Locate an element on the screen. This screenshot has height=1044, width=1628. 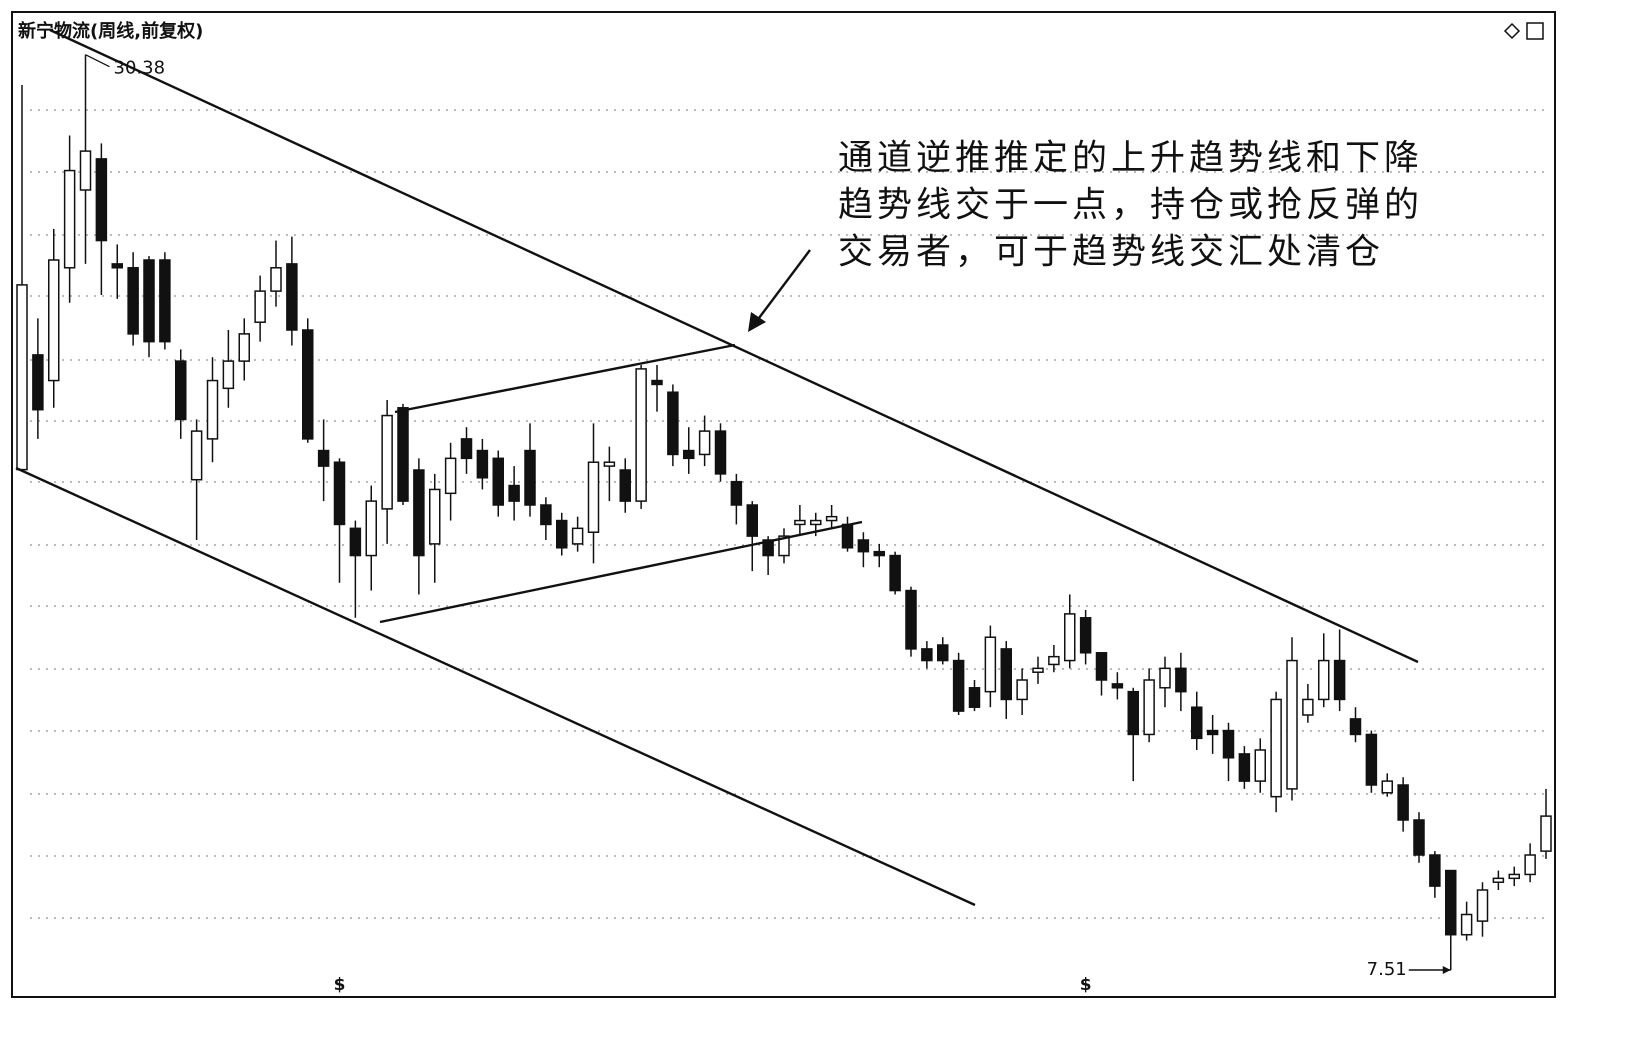
min-arrow-head is located at coordinates (1446, 970).